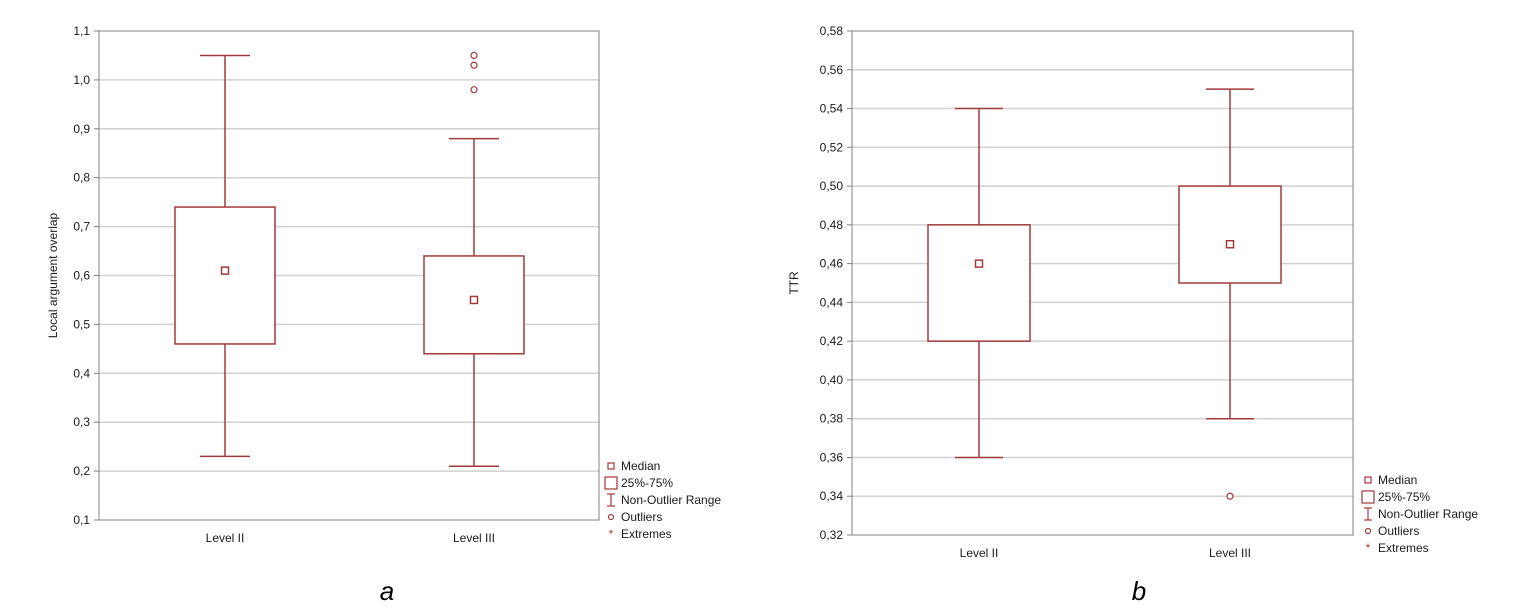 The height and width of the screenshot is (612, 1519). Describe the element at coordinates (81, 31) in the screenshot. I see `y-tick-label: 1,1` at that location.